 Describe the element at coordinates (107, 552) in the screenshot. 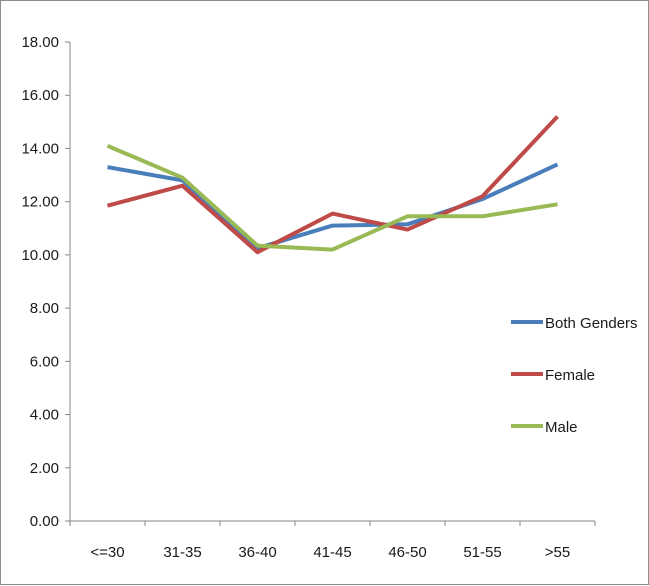

I see `x-tick-label: <=30` at that location.